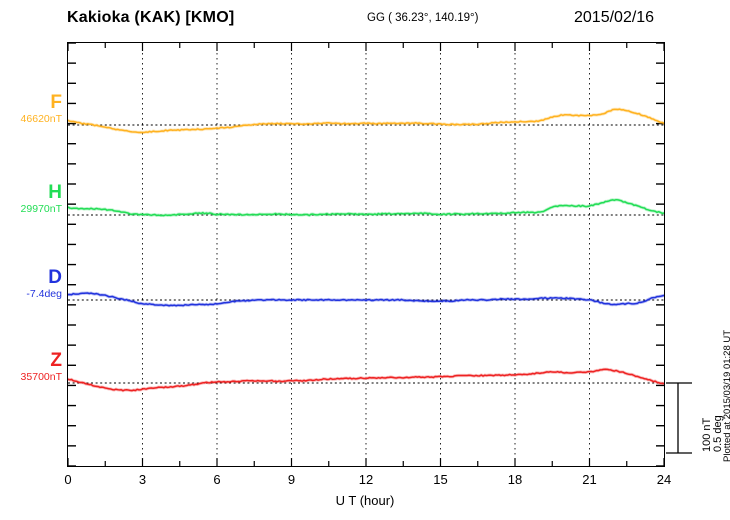 This screenshot has width=730, height=520. What do you see at coordinates (515, 479) in the screenshot?
I see `x-tick-18: 18` at bounding box center [515, 479].